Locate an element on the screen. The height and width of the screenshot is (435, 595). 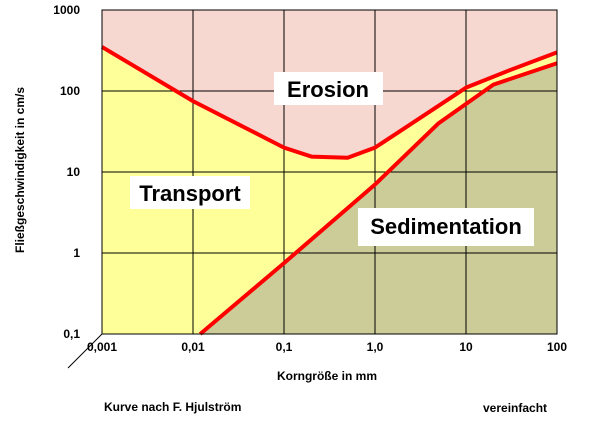
transport-label-bg is located at coordinates (190, 192).